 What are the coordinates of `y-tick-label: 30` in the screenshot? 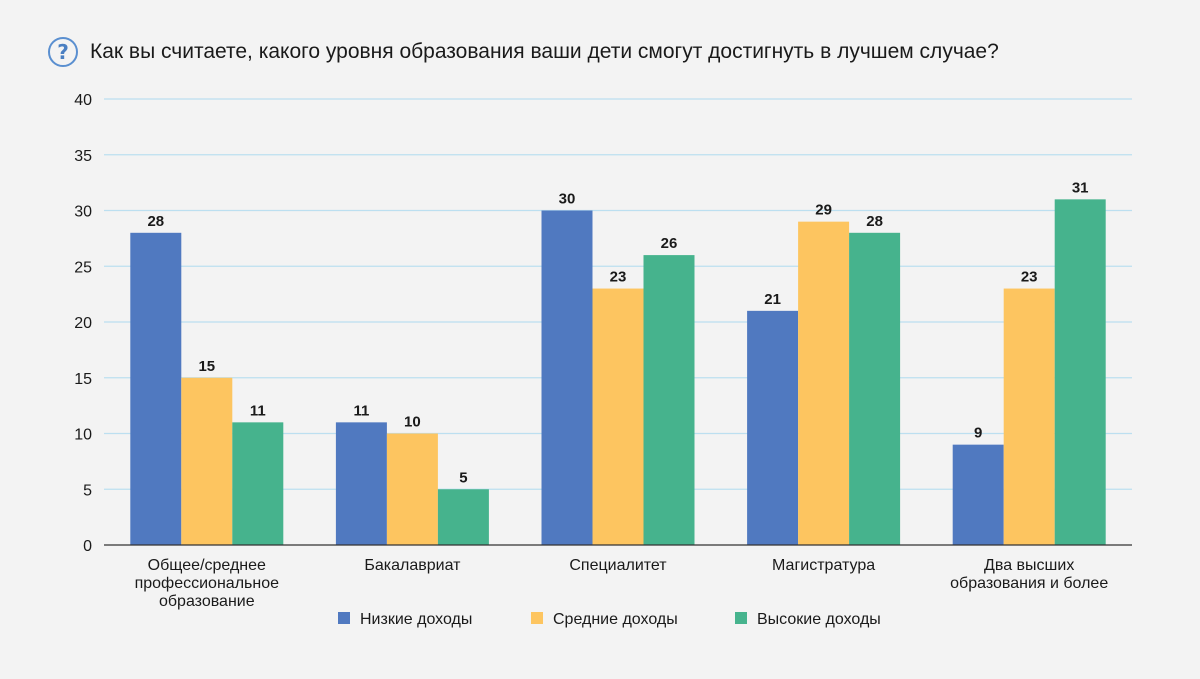 It's located at (83, 212).